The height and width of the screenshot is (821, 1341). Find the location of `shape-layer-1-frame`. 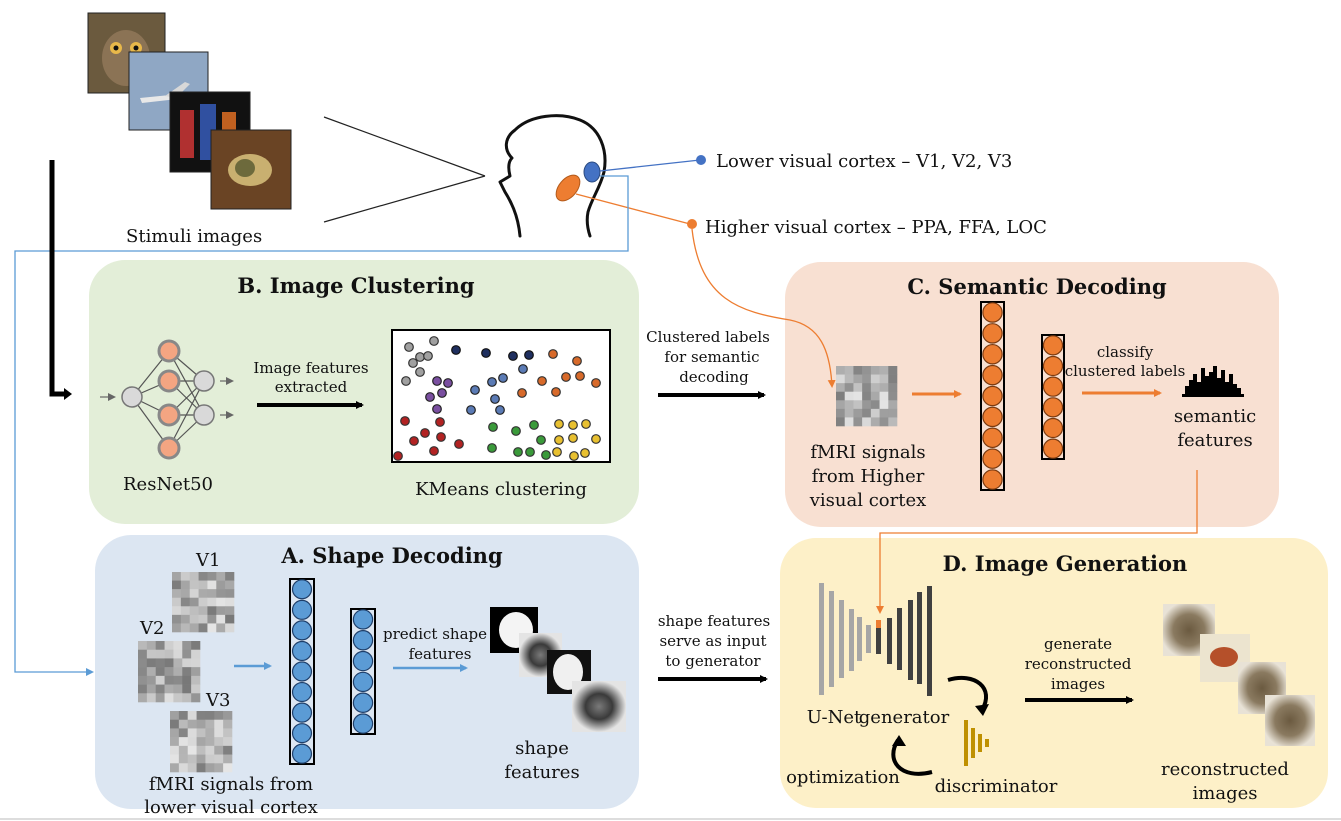

shape-layer-1-frame is located at coordinates (302, 671).